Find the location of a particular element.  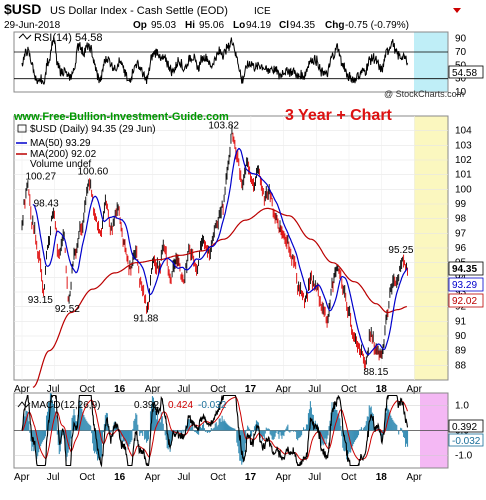

macd-x-axis: Apr Jul Oct 16 Apr Jul Oct 17 Apr Jul Oct 18 Apr is located at coordinates (218, 477).